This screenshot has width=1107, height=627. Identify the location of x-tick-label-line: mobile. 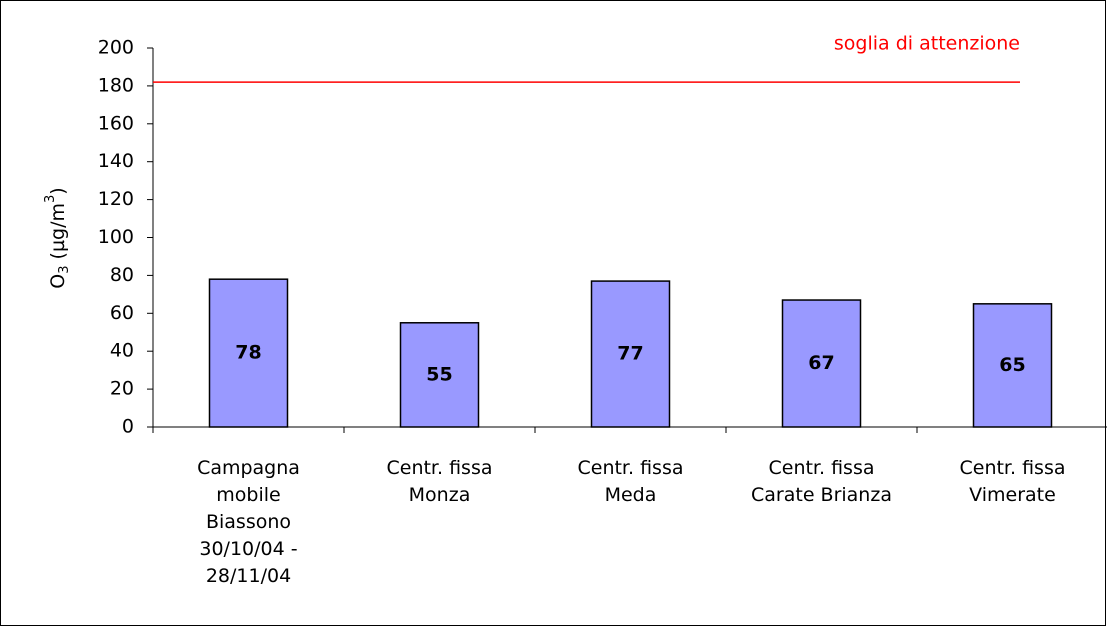
(248, 495).